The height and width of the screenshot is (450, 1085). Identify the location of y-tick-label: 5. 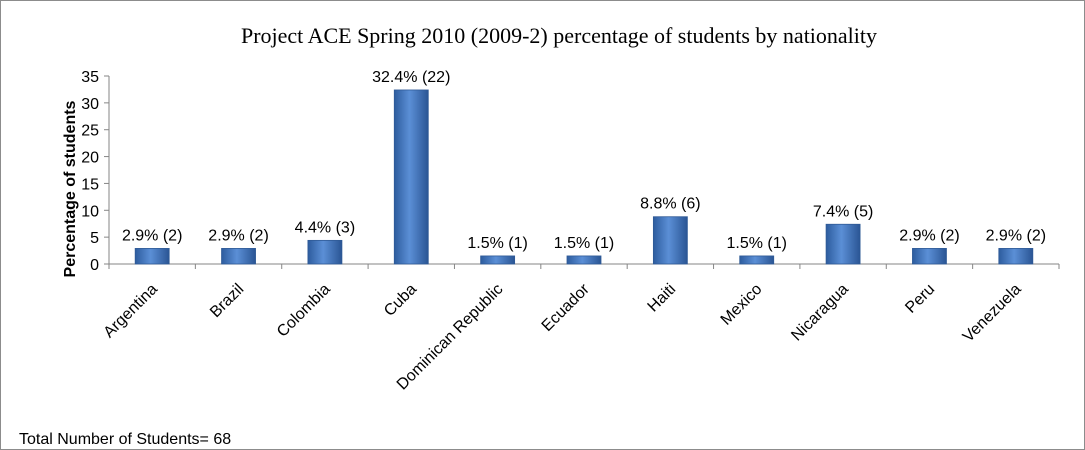
(94, 238).